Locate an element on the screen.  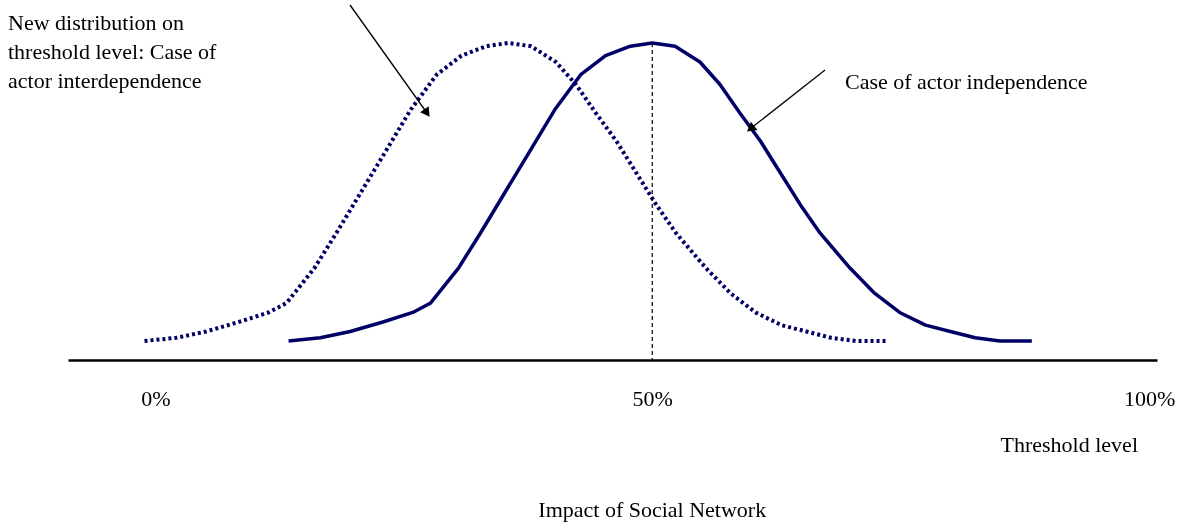
x-tick-label: 0% is located at coordinates (156, 398).